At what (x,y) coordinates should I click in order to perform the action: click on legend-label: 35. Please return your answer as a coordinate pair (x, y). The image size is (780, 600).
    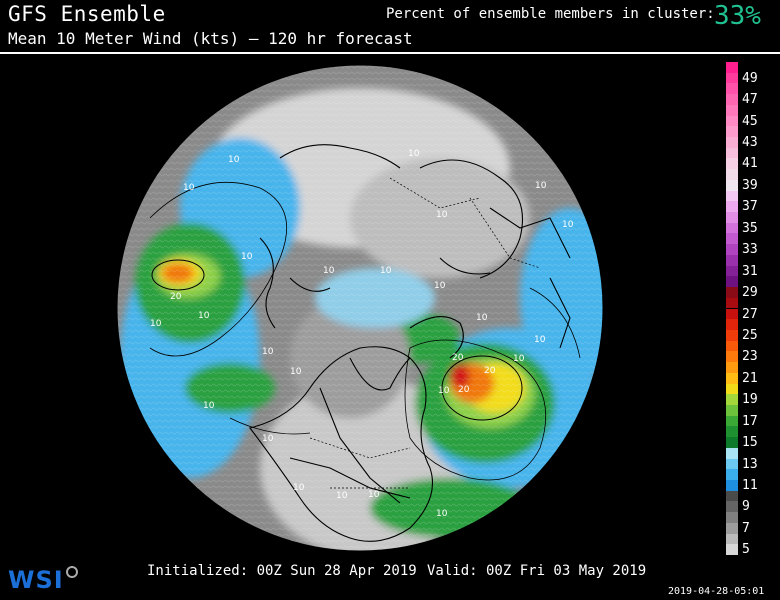
    Looking at the image, I should click on (750, 228).